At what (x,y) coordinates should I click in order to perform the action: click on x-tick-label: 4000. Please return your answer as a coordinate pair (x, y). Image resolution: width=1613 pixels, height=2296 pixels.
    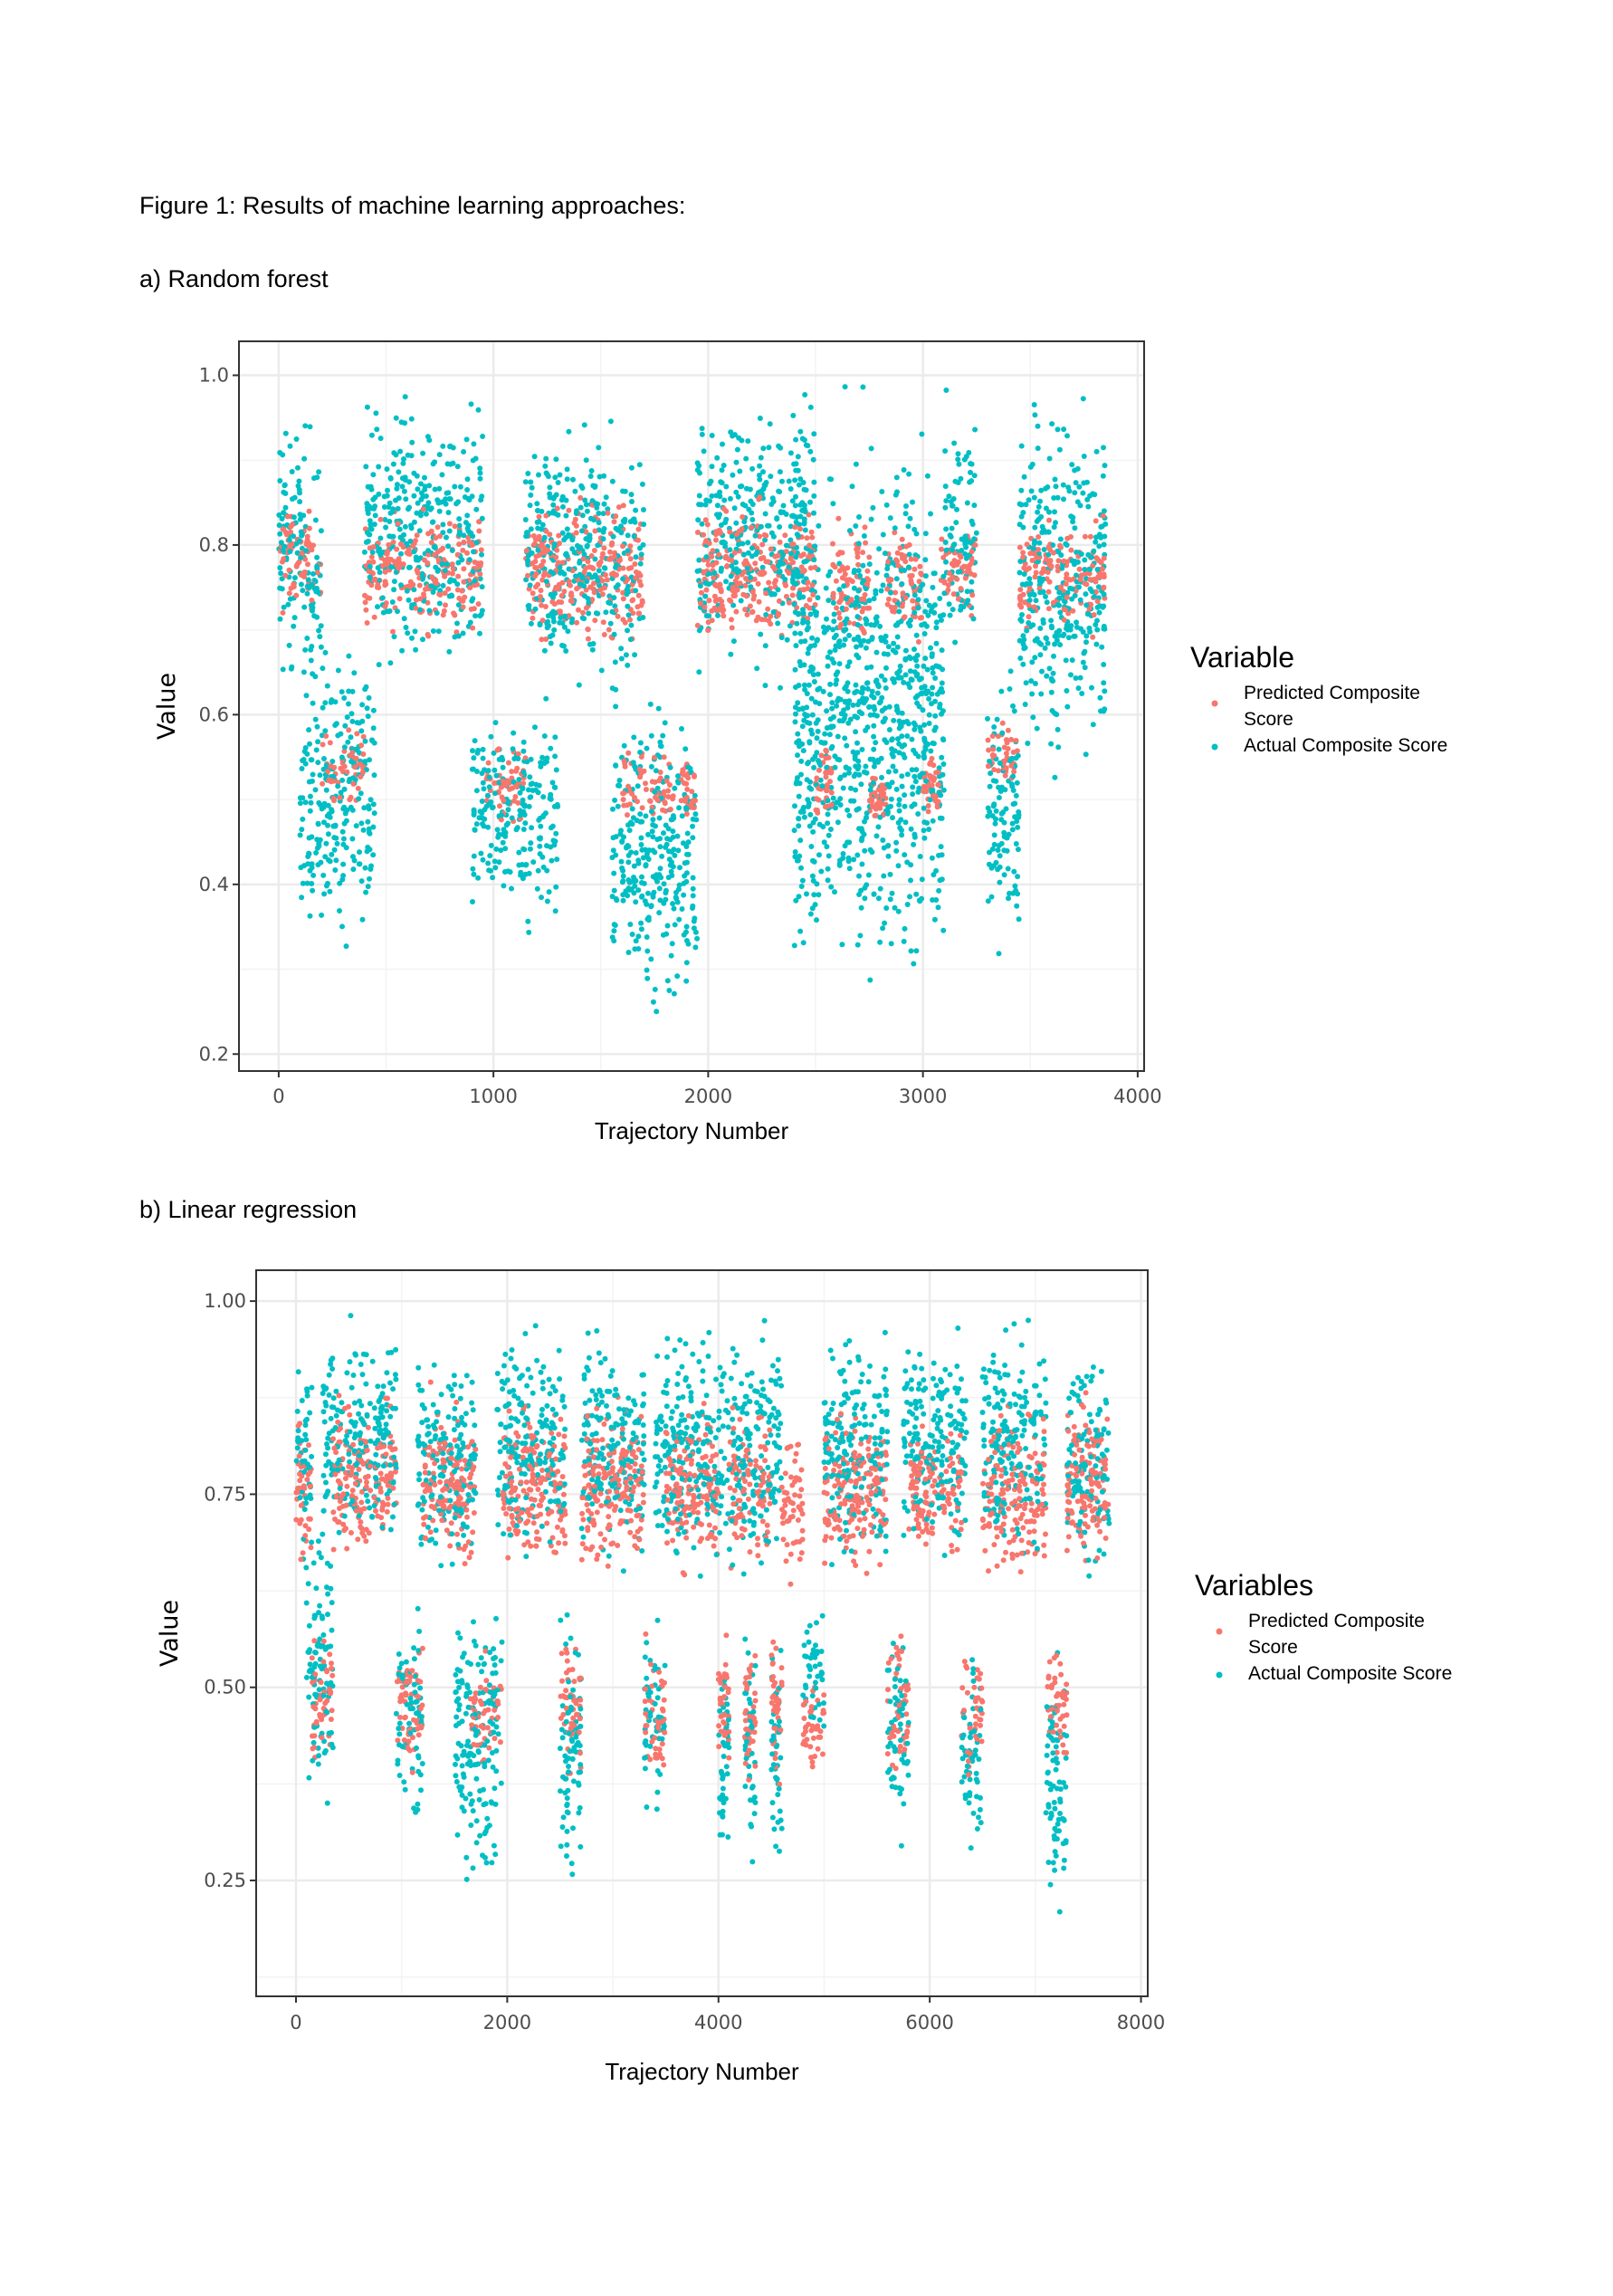
    Looking at the image, I should click on (1137, 1096).